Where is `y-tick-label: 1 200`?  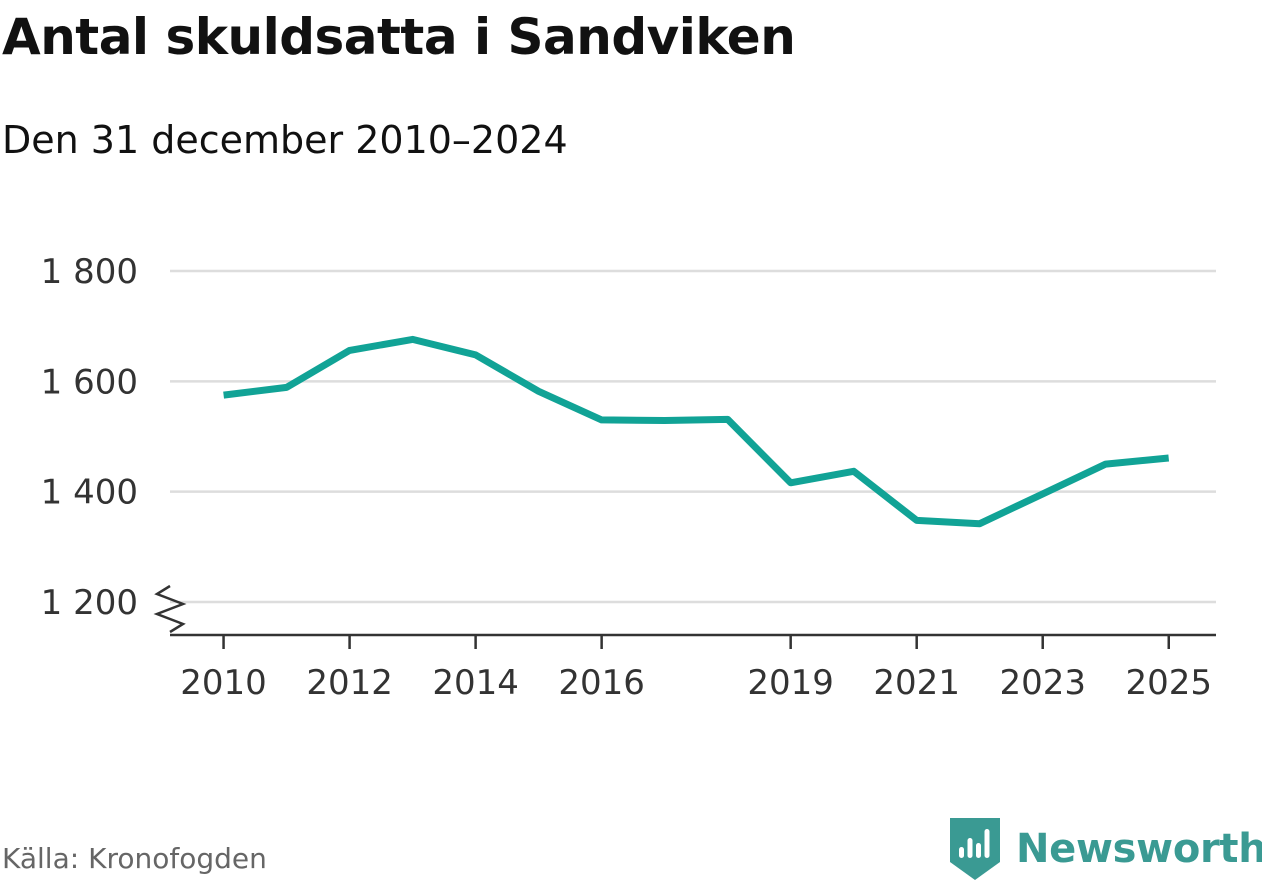 y-tick-label: 1 200 is located at coordinates (89, 603).